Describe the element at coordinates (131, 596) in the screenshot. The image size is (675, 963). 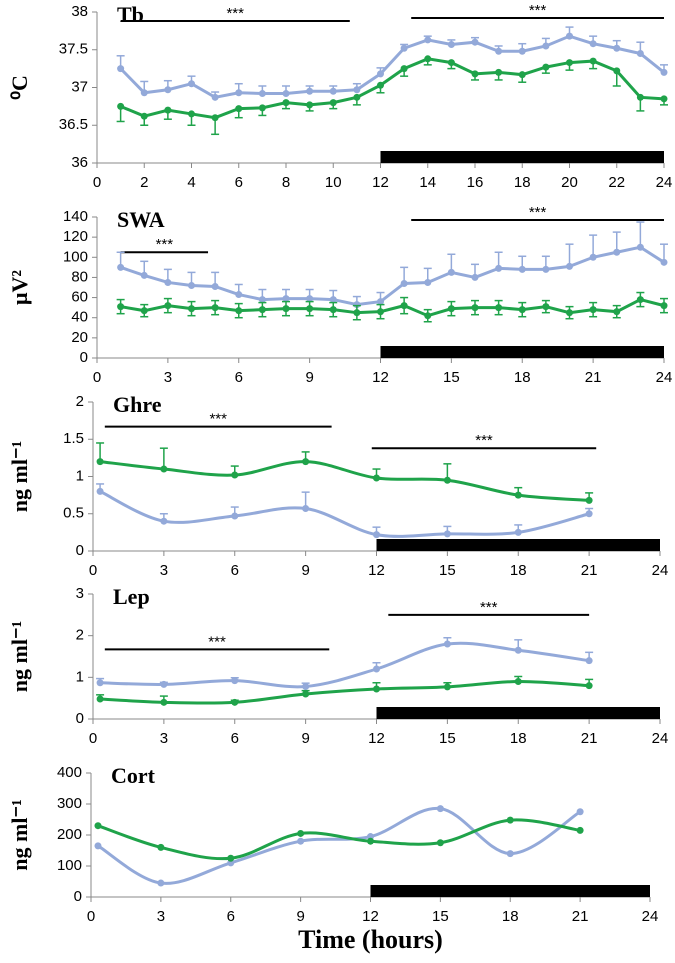
I see `panel-title: Lep` at that location.